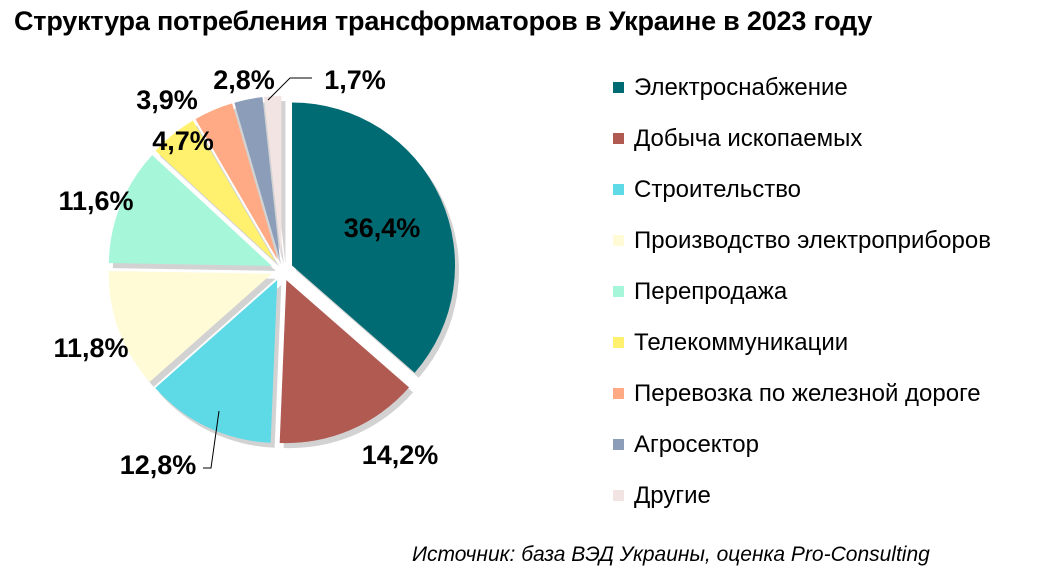  I want to click on legend-label: Другие, so click(672, 495).